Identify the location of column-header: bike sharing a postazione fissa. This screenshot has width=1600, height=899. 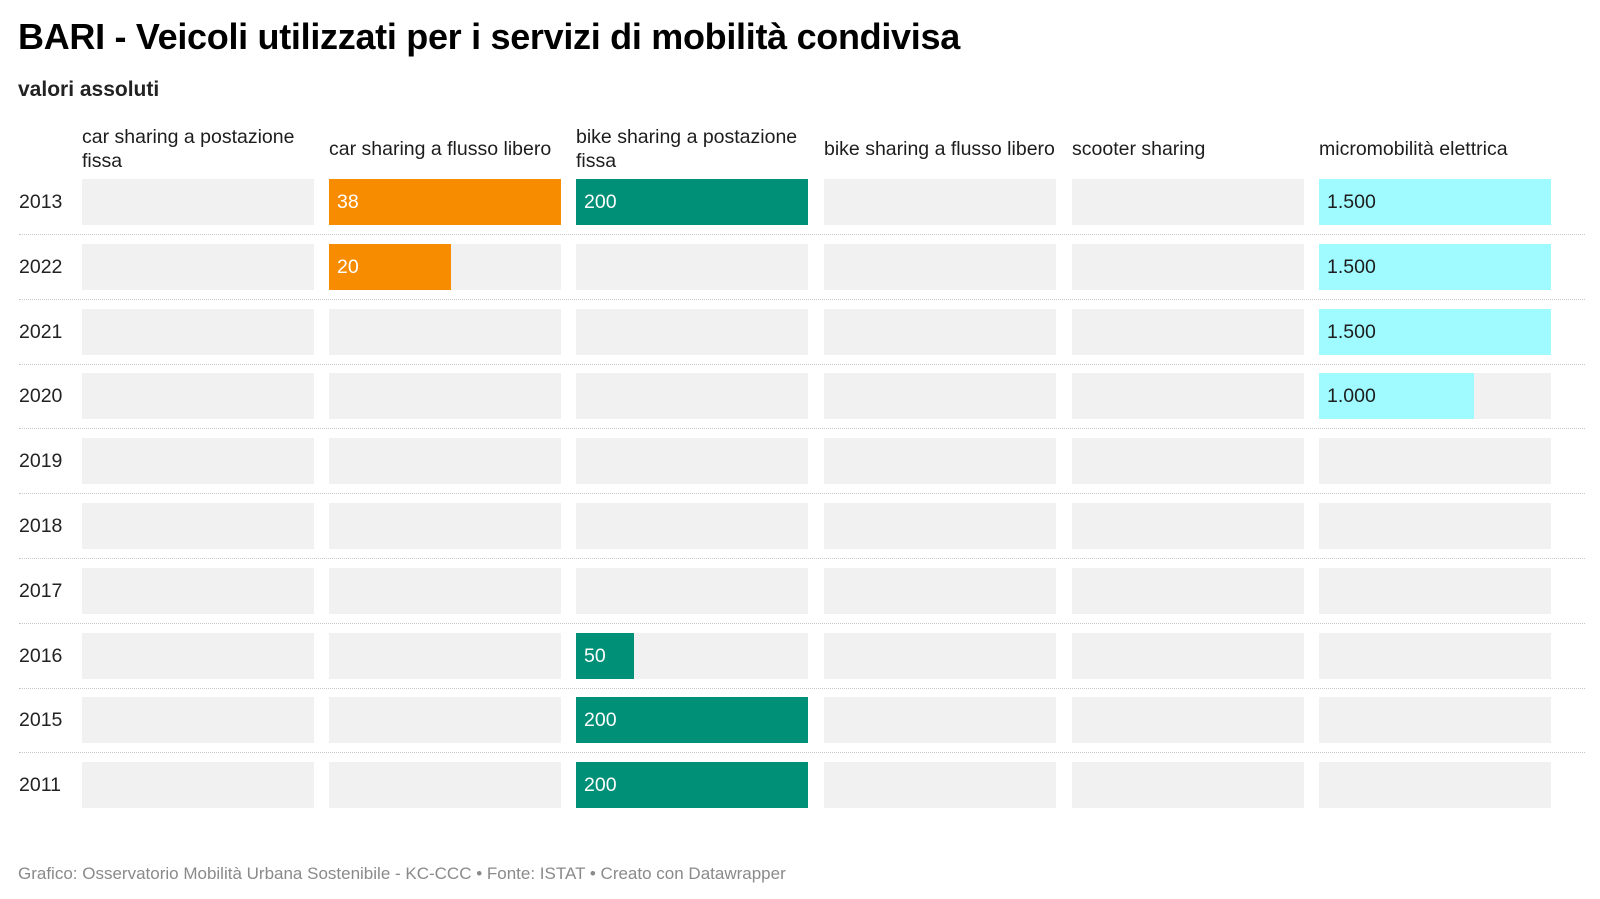
(687, 149).